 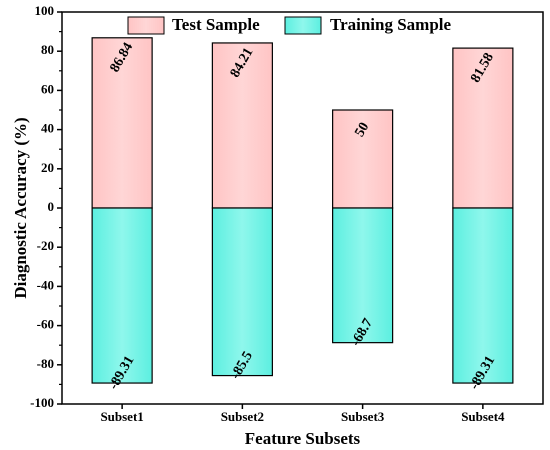 I want to click on legend-label-training-sample: Training Sample, so click(x=391, y=24).